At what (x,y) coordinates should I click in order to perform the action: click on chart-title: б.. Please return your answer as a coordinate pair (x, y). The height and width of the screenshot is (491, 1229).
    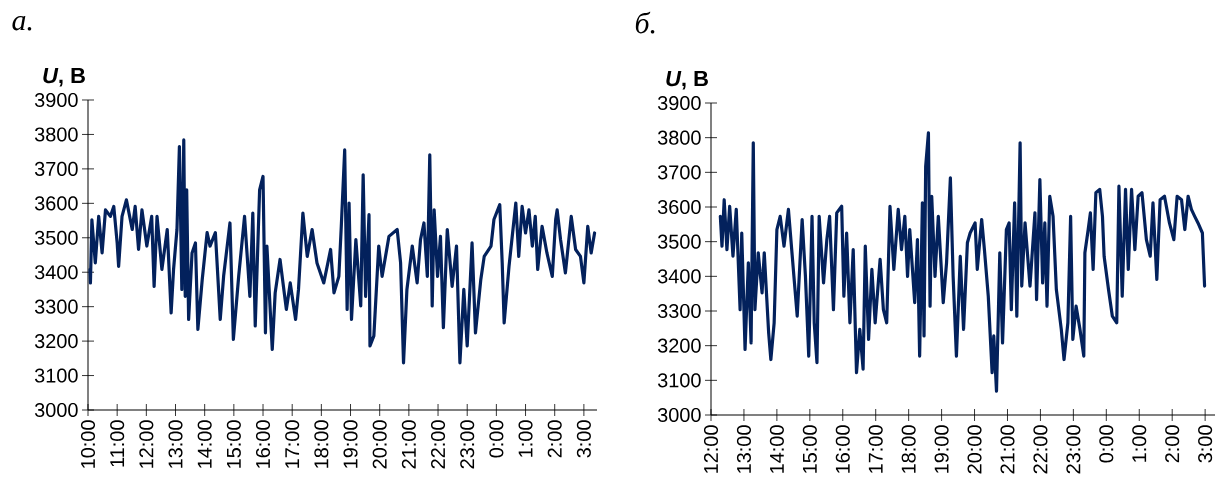
    Looking at the image, I should click on (645, 22).